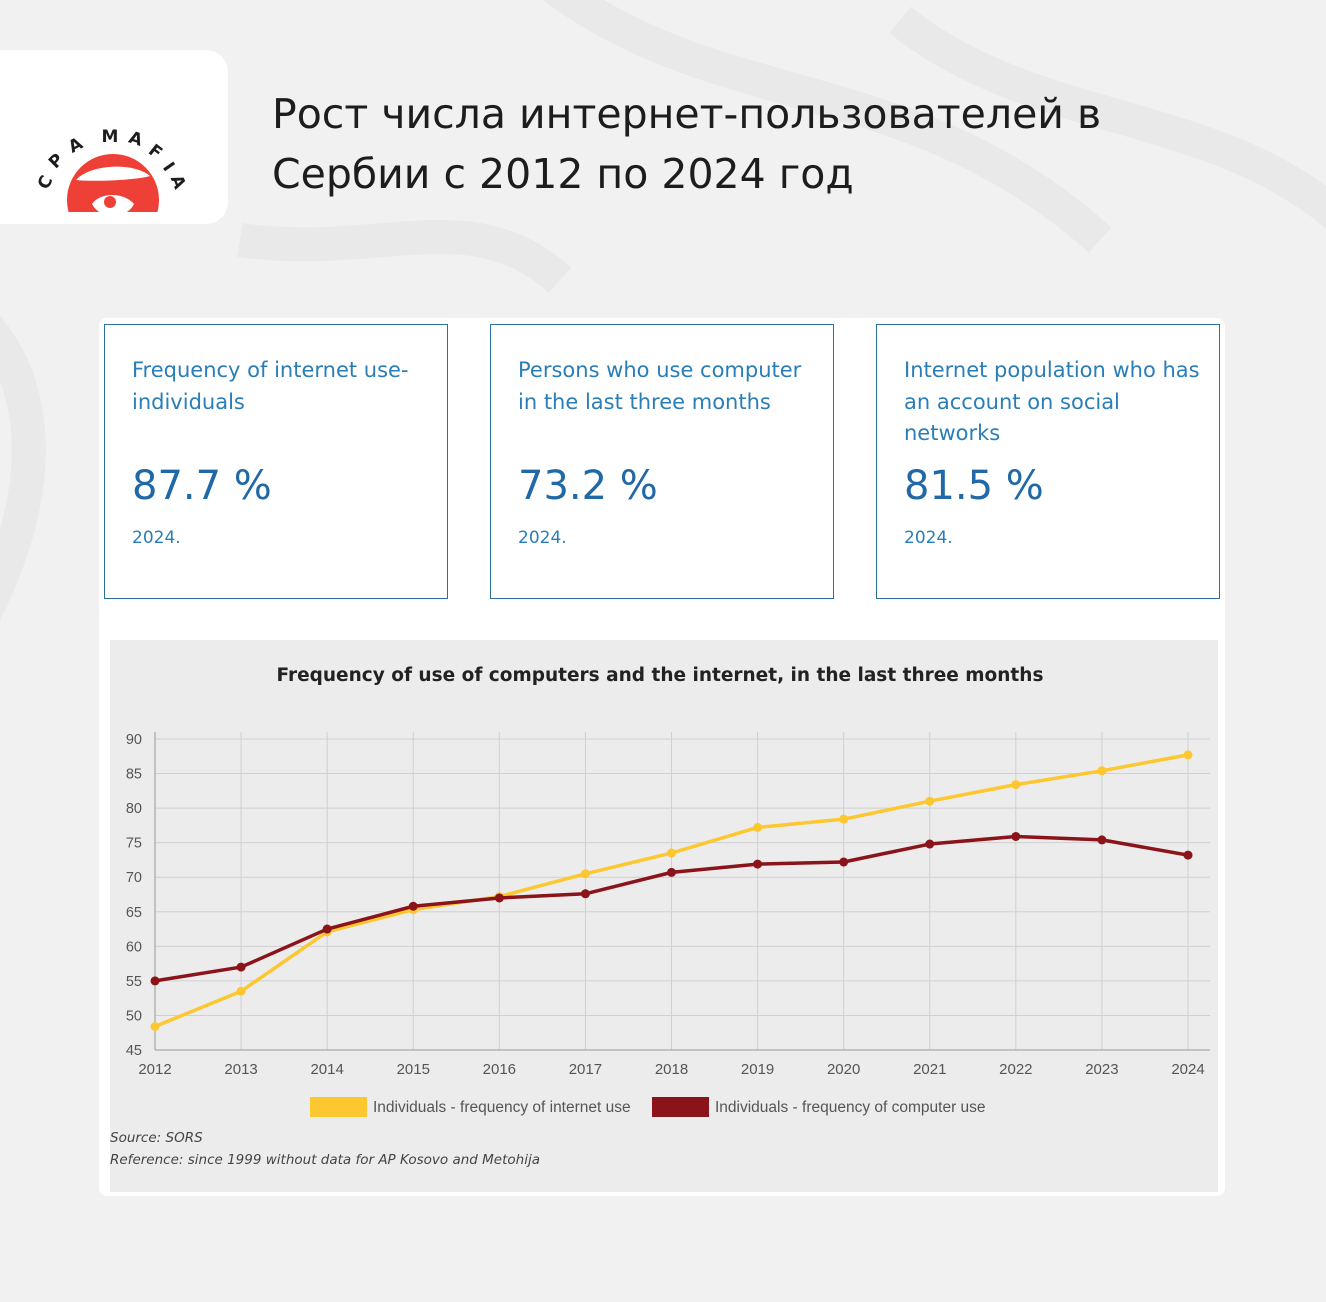  Describe the element at coordinates (757, 1069) in the screenshot. I see `x-tick-label: 2019` at that location.